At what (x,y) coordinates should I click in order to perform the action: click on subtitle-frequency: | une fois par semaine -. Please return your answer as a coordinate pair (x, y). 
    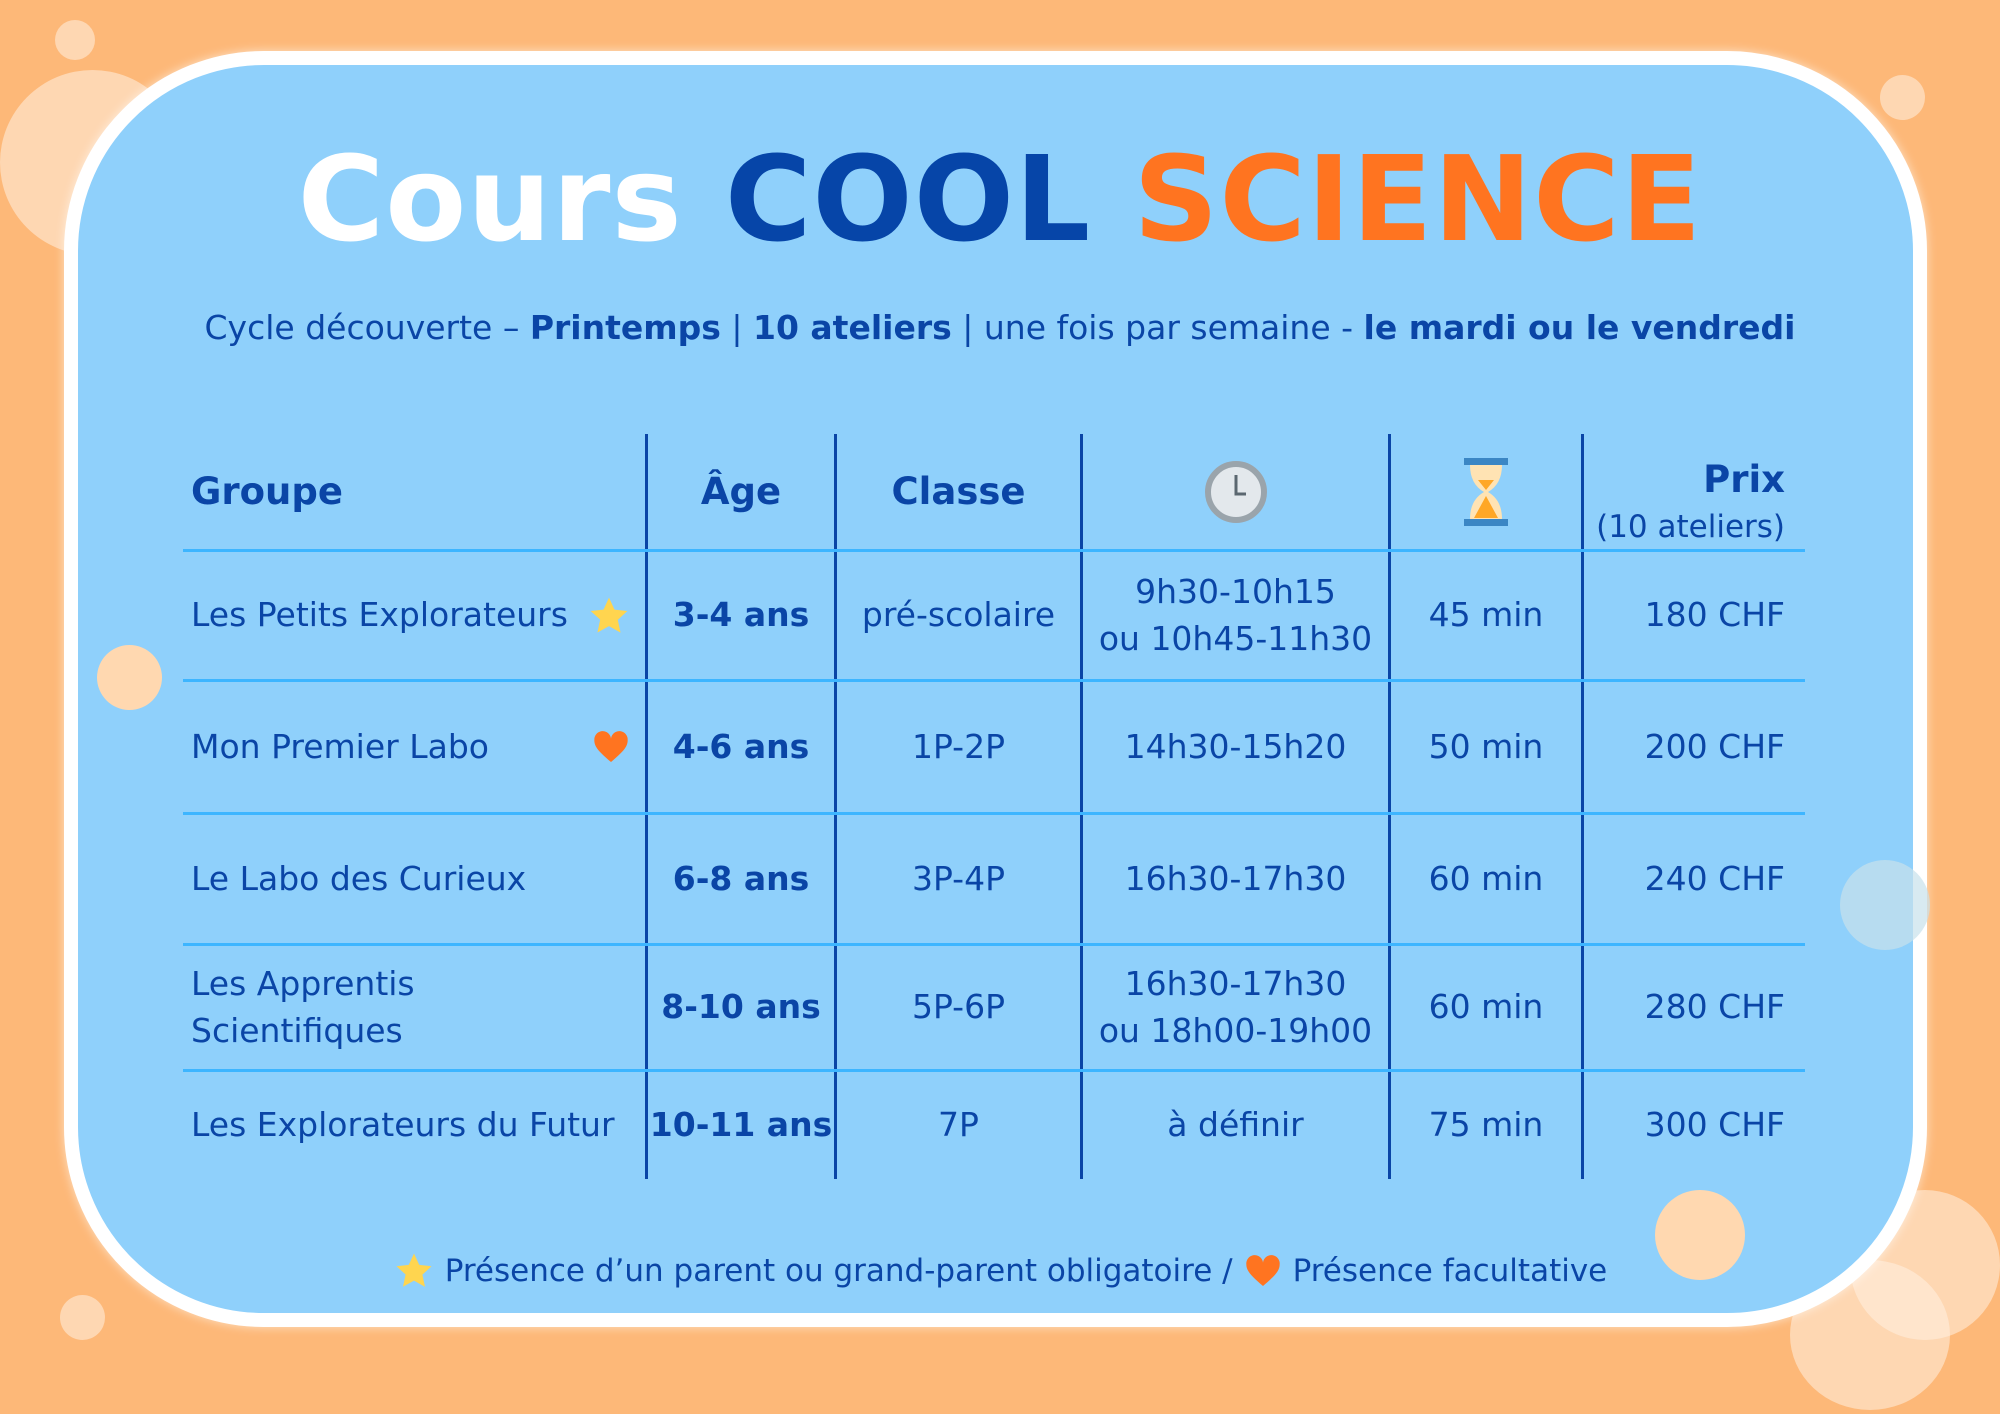
    Looking at the image, I should click on (1157, 327).